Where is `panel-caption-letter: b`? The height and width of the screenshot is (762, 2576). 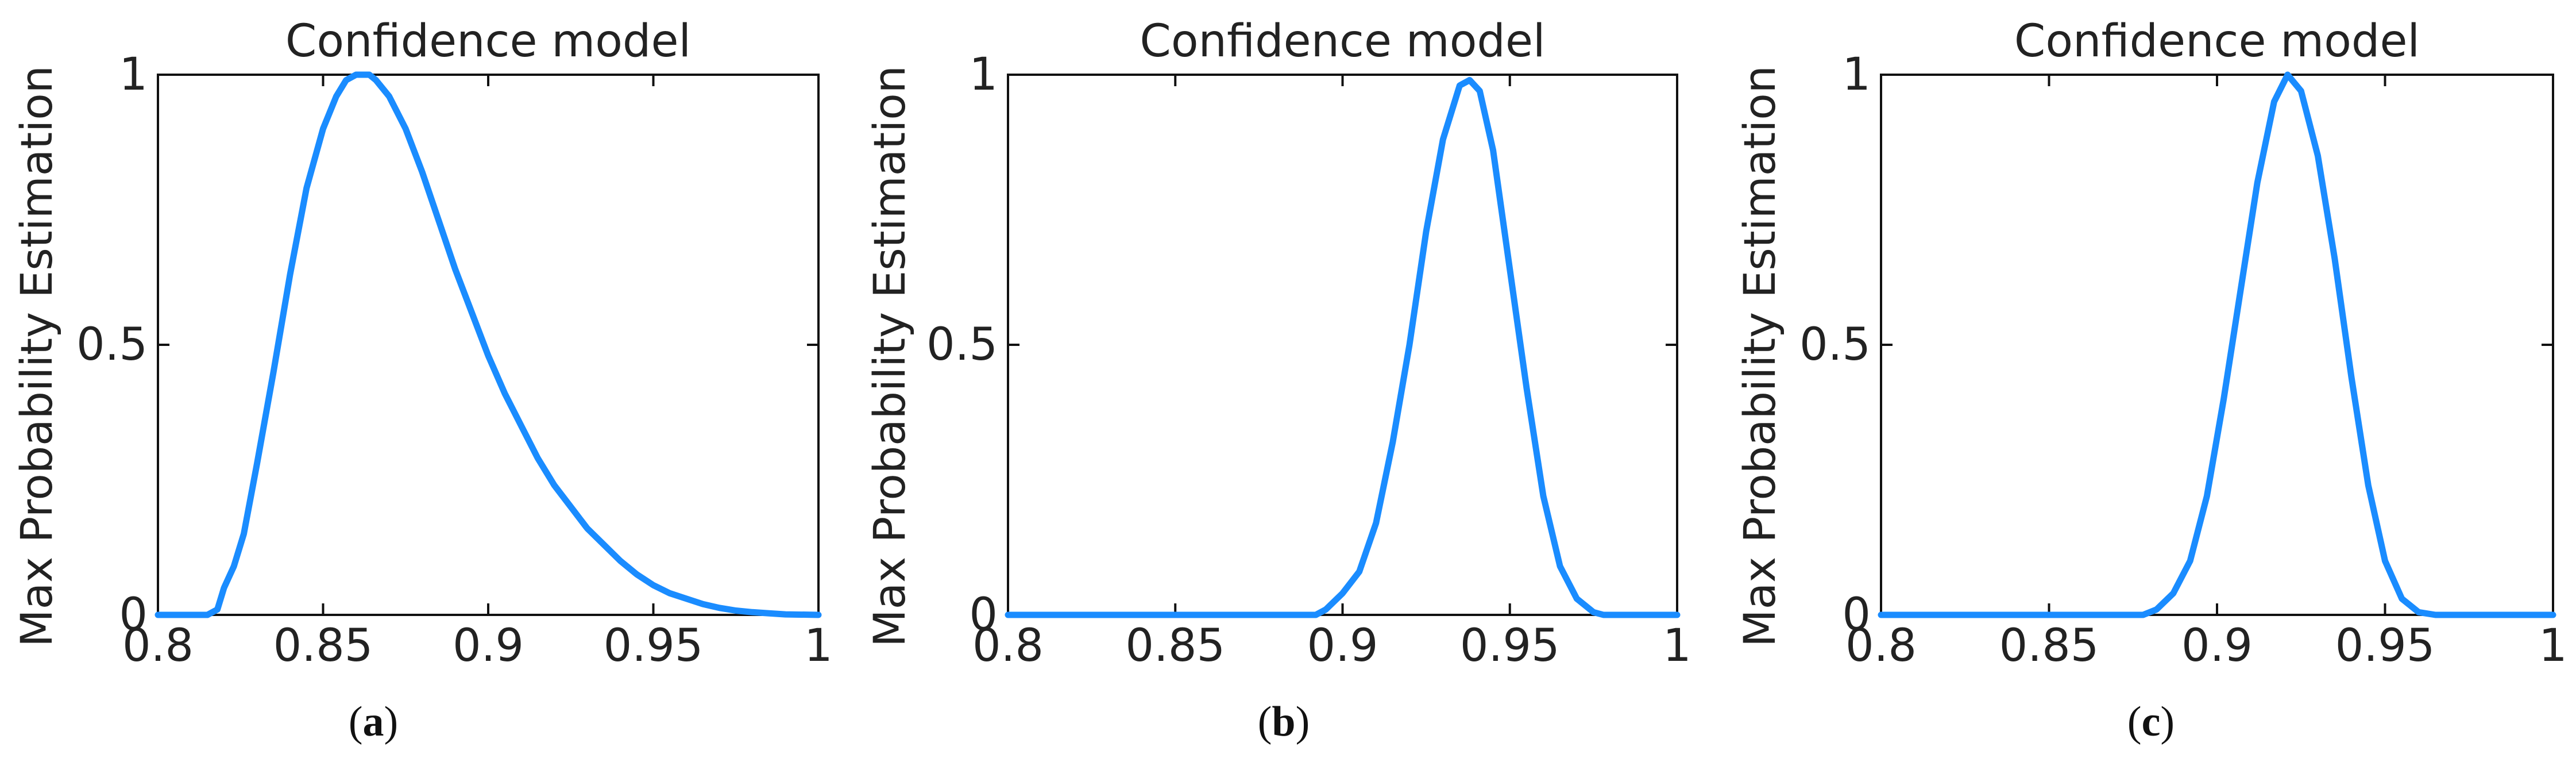 panel-caption-letter: b is located at coordinates (1283, 721).